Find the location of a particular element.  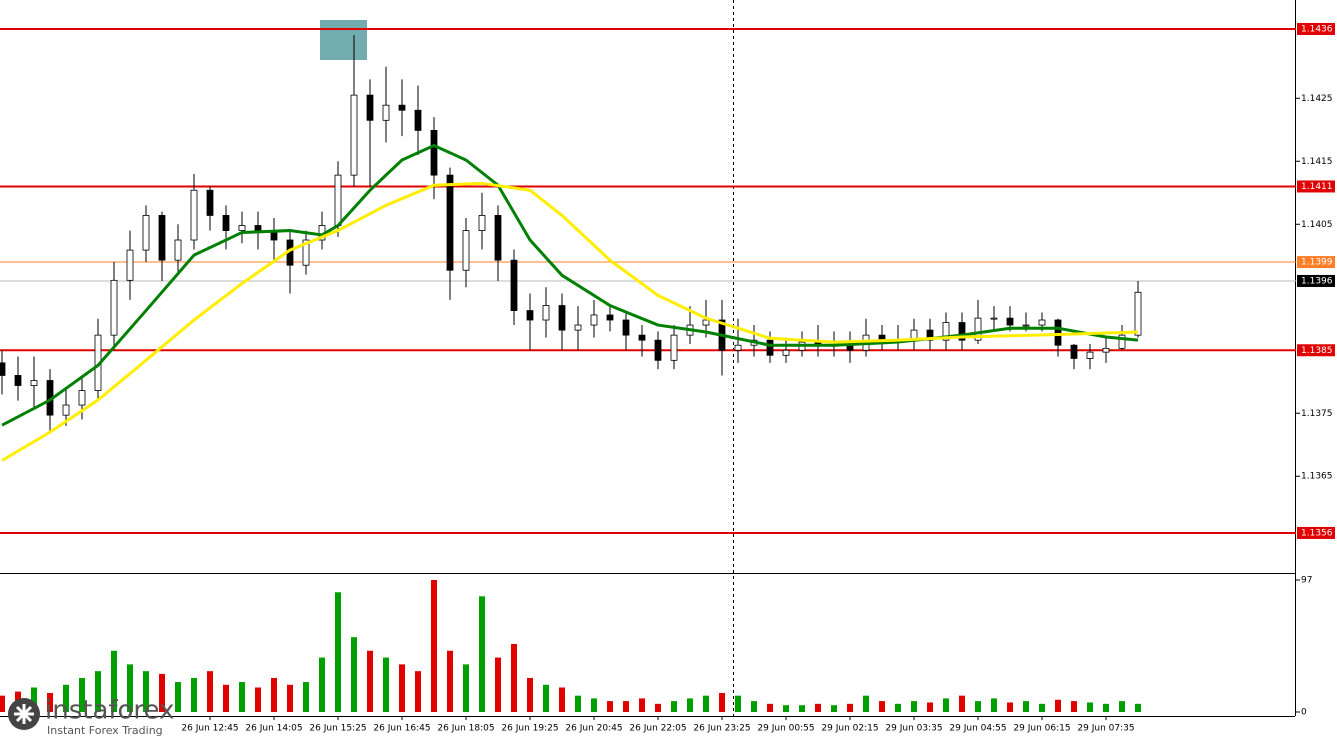

y-tick-label: 1.1405 is located at coordinates (1317, 225).